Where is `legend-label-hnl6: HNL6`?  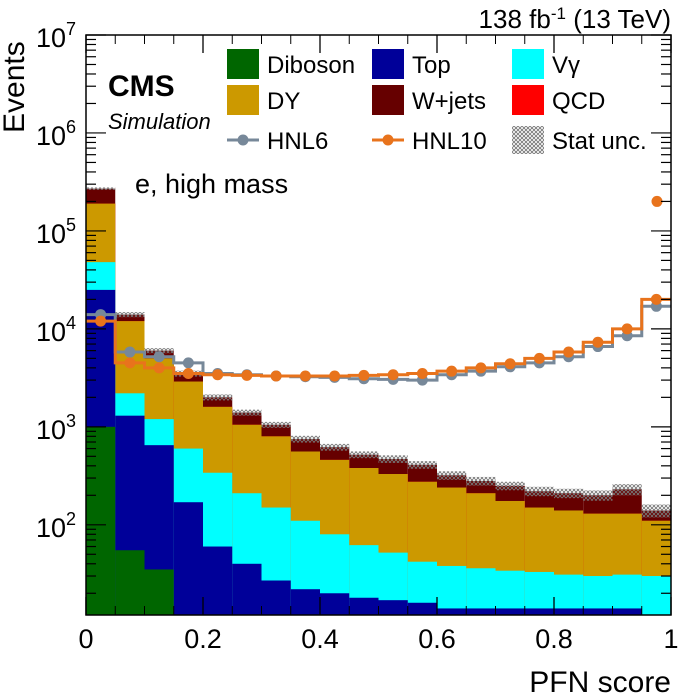
legend-label-hnl6: HNL6 is located at coordinates (297, 141).